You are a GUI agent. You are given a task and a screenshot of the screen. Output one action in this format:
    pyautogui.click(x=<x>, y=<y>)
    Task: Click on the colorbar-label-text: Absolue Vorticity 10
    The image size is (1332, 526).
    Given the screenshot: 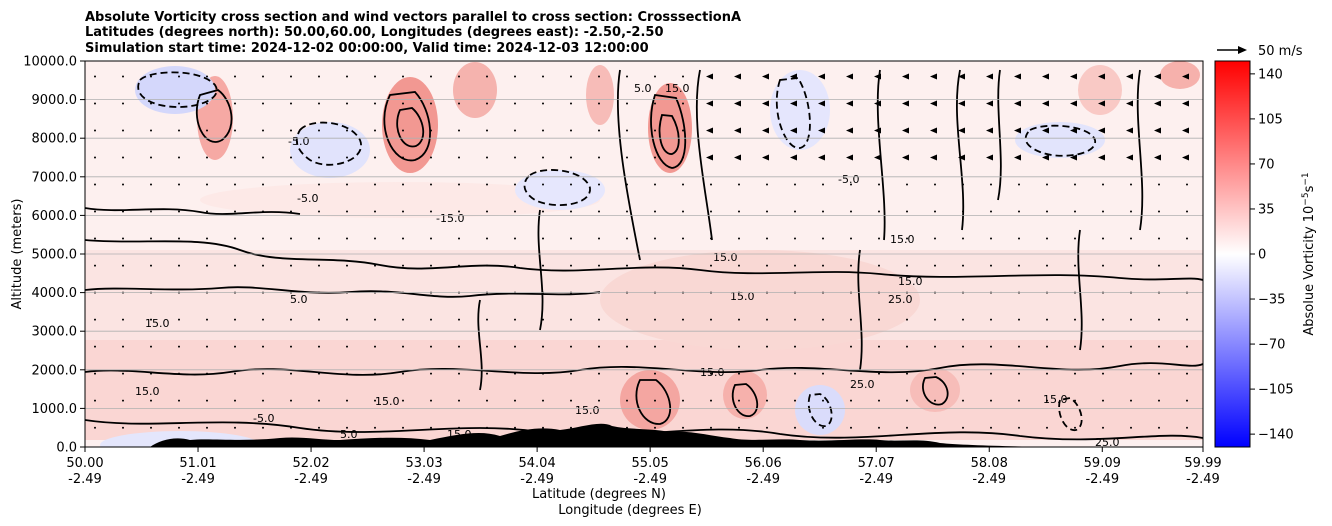 What is the action you would take?
    pyautogui.click(x=1309, y=271)
    